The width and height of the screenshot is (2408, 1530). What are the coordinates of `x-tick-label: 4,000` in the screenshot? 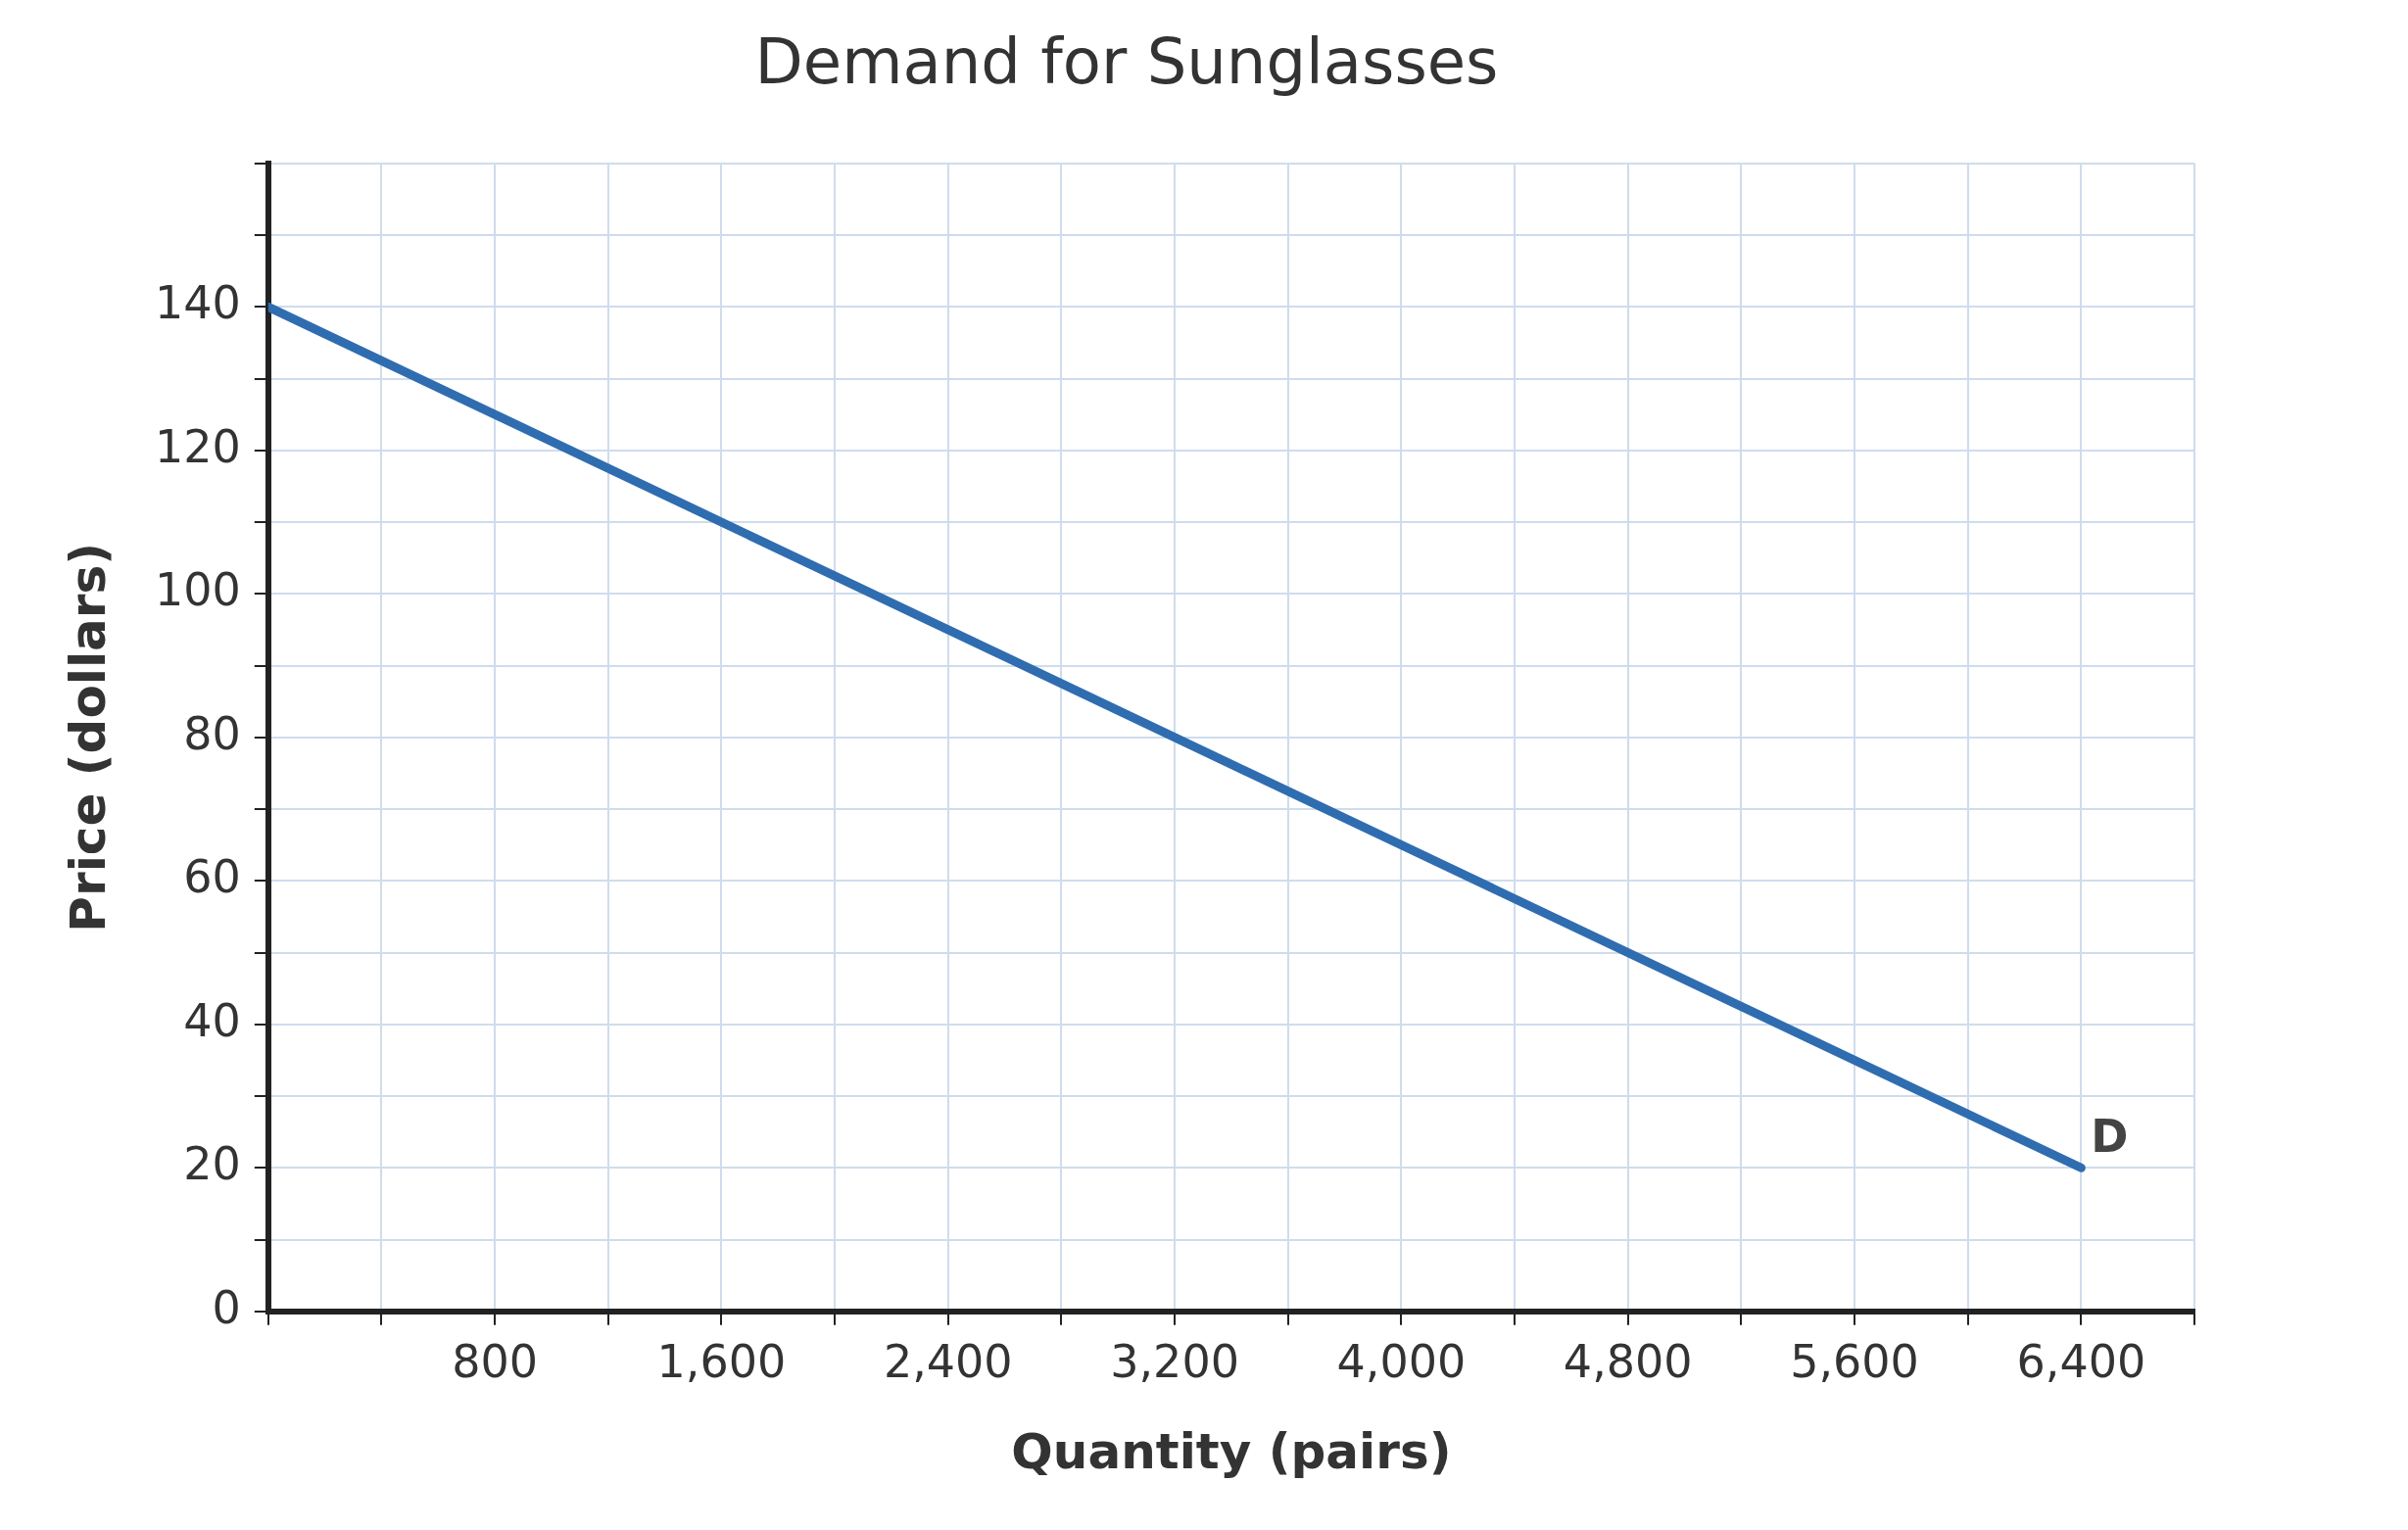 It's located at (1401, 1362).